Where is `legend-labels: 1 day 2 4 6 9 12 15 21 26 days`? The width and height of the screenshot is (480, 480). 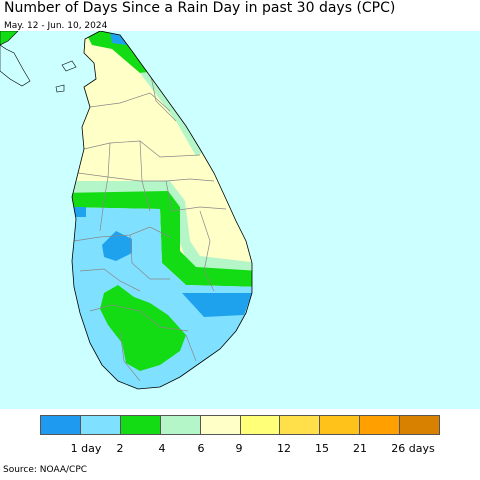
legend-labels: 1 day 2 4 6 9 12 15 21 26 days is located at coordinates (240, 449).